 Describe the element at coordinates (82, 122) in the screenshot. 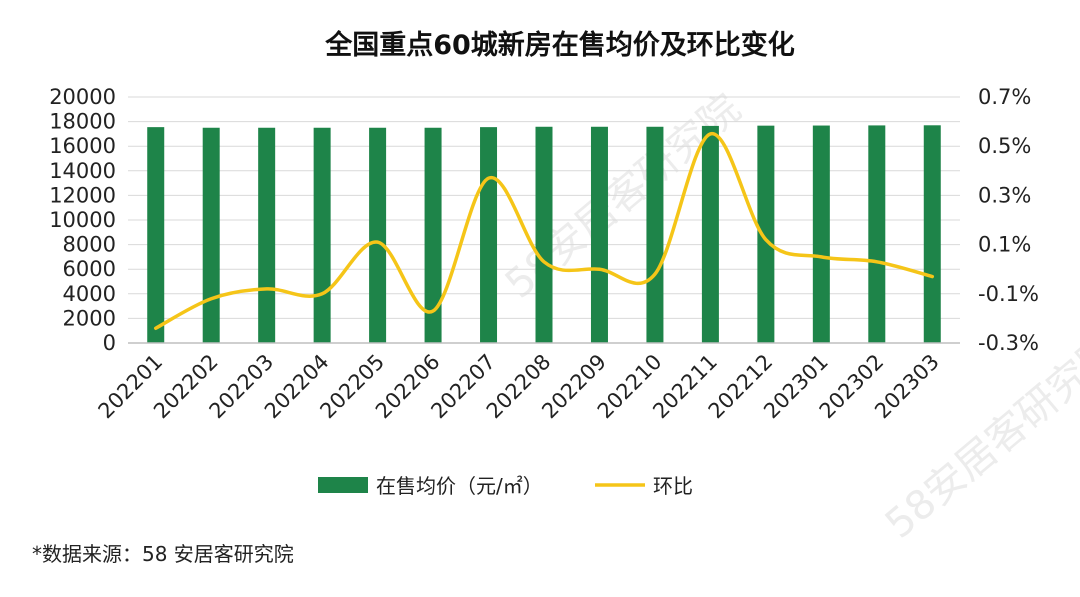

I see `y-left-tick-label: 18000` at that location.